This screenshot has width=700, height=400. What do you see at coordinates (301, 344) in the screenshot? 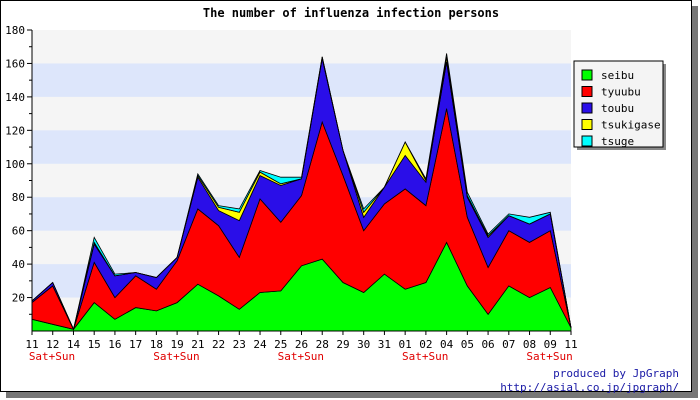
I see `x-tick-label: 26` at bounding box center [301, 344].